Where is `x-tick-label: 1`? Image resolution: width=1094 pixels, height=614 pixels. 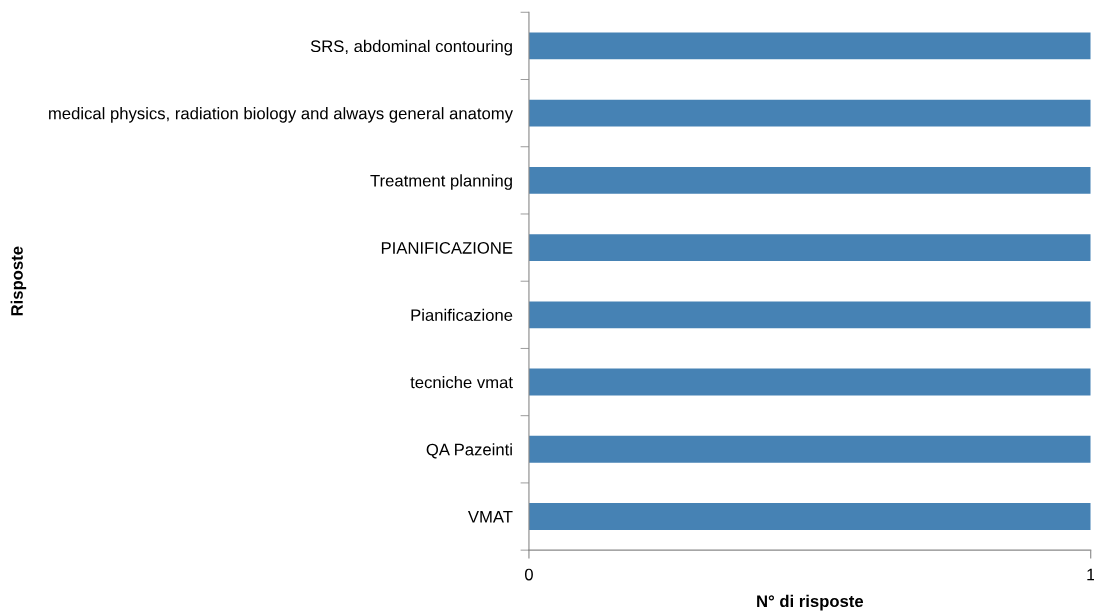
x-tick-label: 1 is located at coordinates (1090, 574).